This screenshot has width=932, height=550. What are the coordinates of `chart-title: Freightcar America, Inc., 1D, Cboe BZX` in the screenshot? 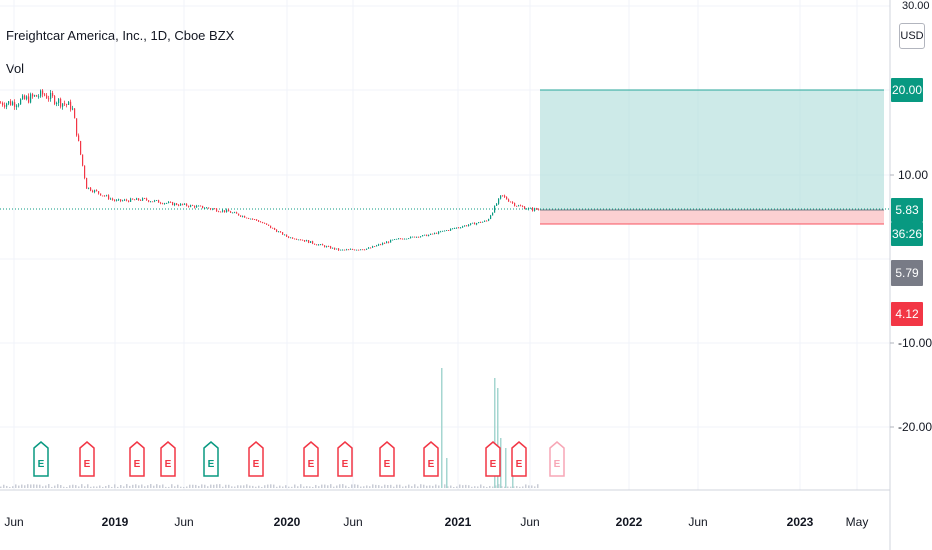 It's located at (120, 35).